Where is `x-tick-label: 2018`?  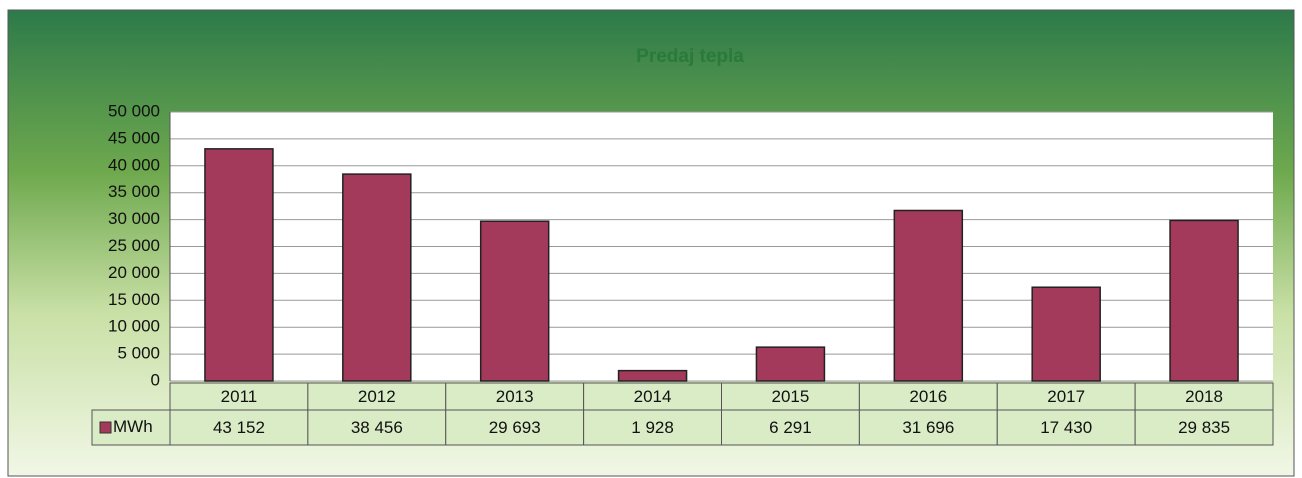
x-tick-label: 2018 is located at coordinates (1204, 396).